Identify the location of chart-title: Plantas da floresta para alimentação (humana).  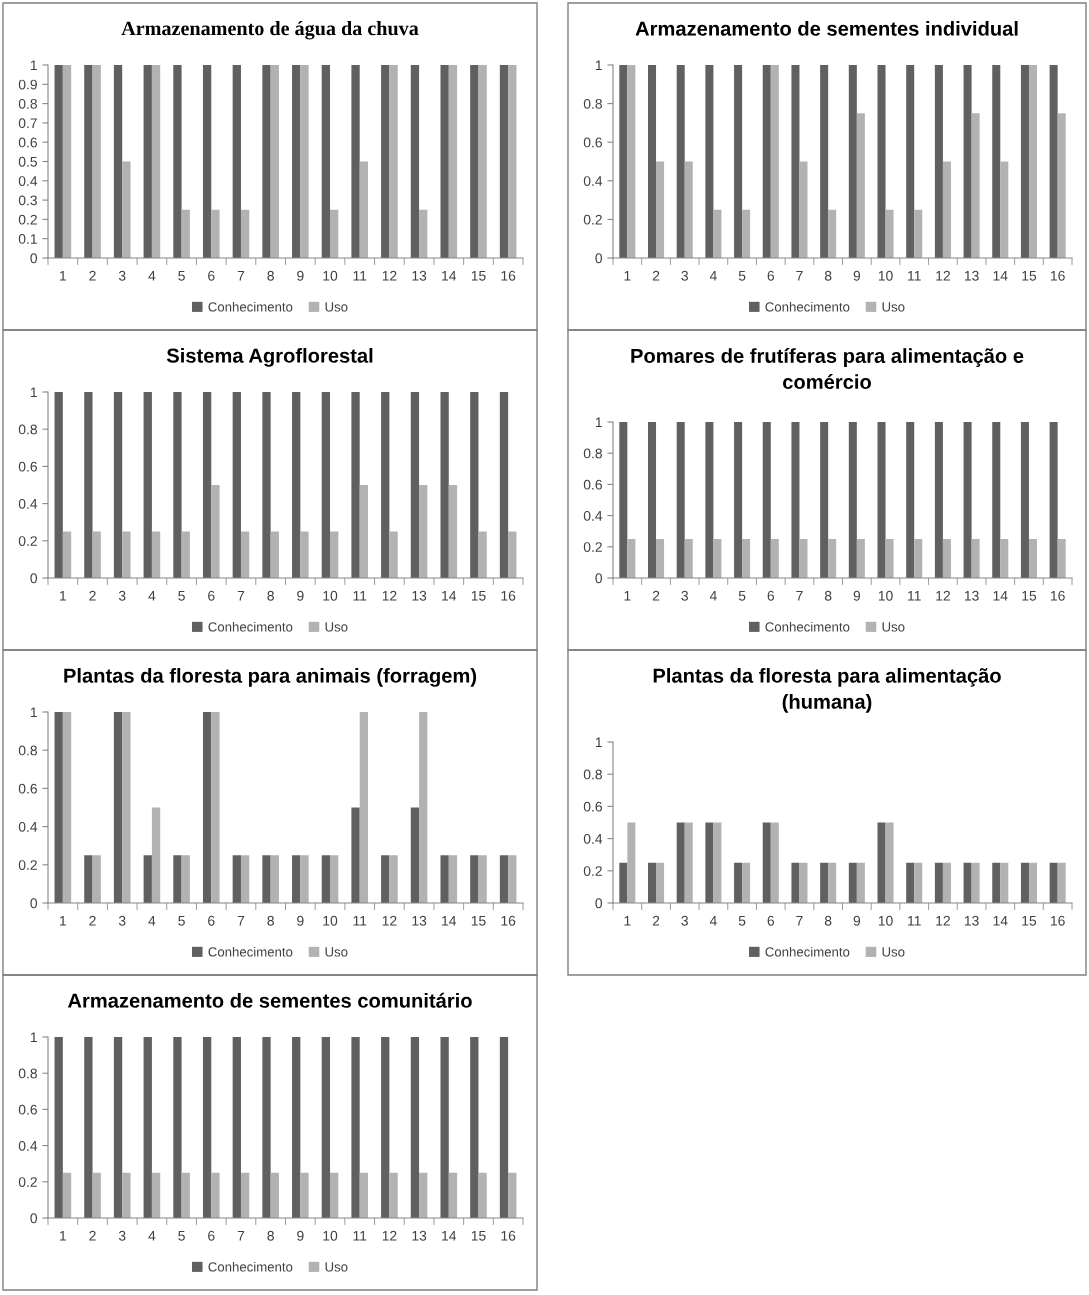
(827, 690).